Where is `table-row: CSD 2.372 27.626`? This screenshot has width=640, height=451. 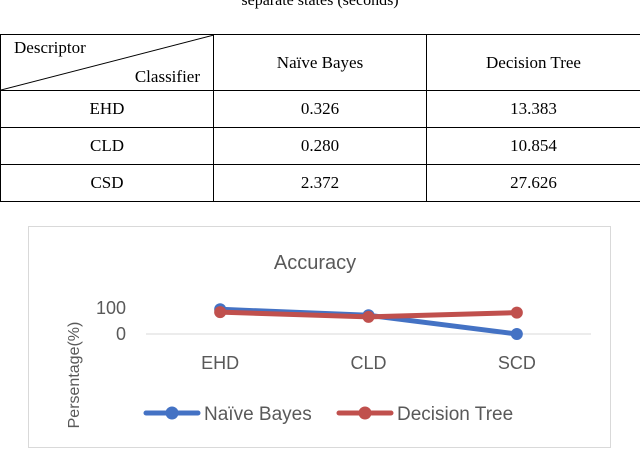
table-row: CSD 2.372 27.626 is located at coordinates (320, 183).